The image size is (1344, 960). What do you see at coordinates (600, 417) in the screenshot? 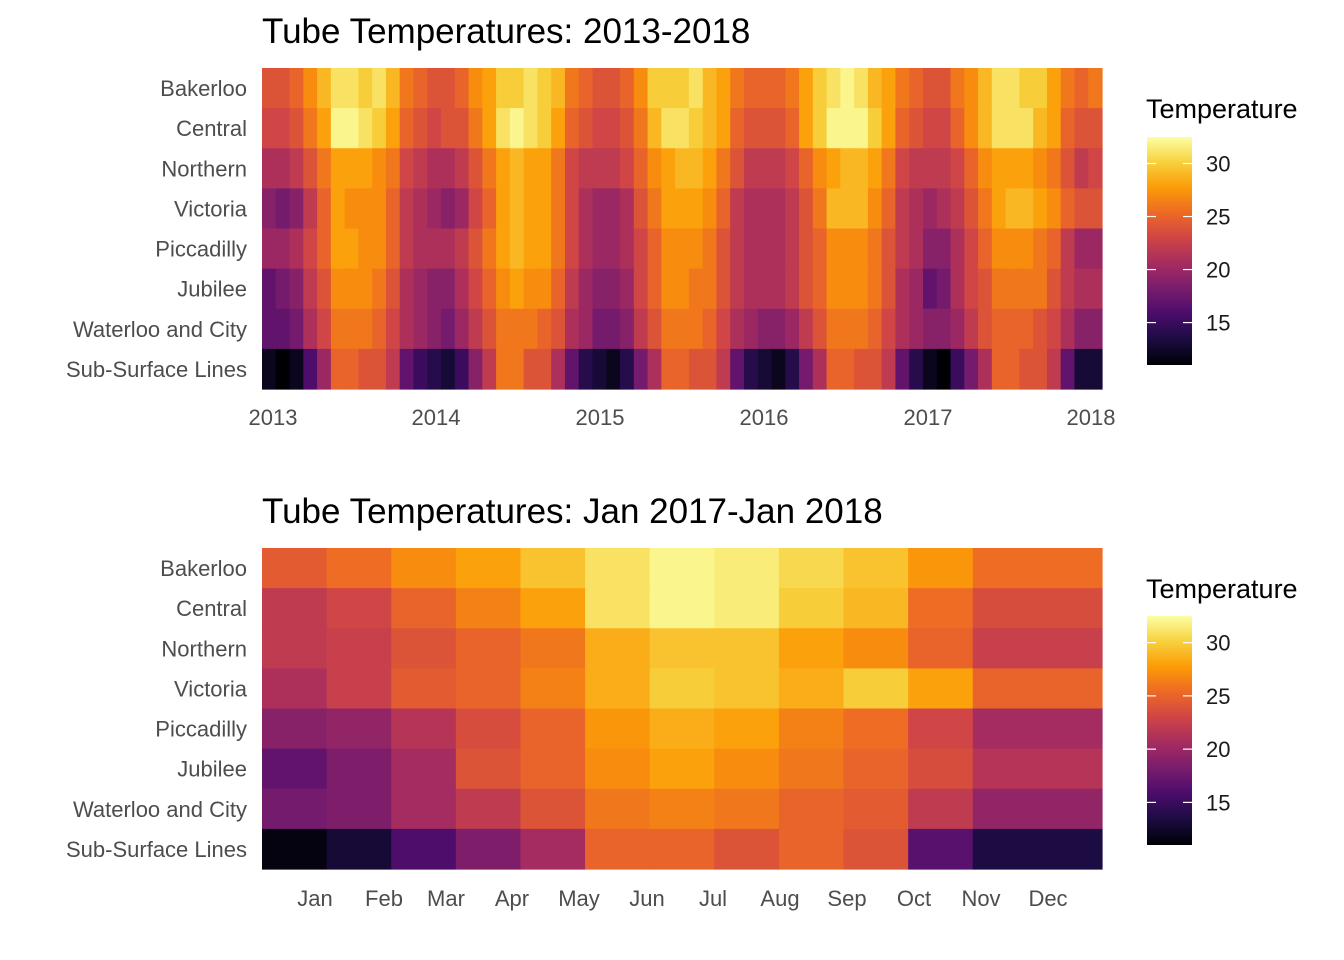
I see `x-tick-label: 2015` at bounding box center [600, 417].